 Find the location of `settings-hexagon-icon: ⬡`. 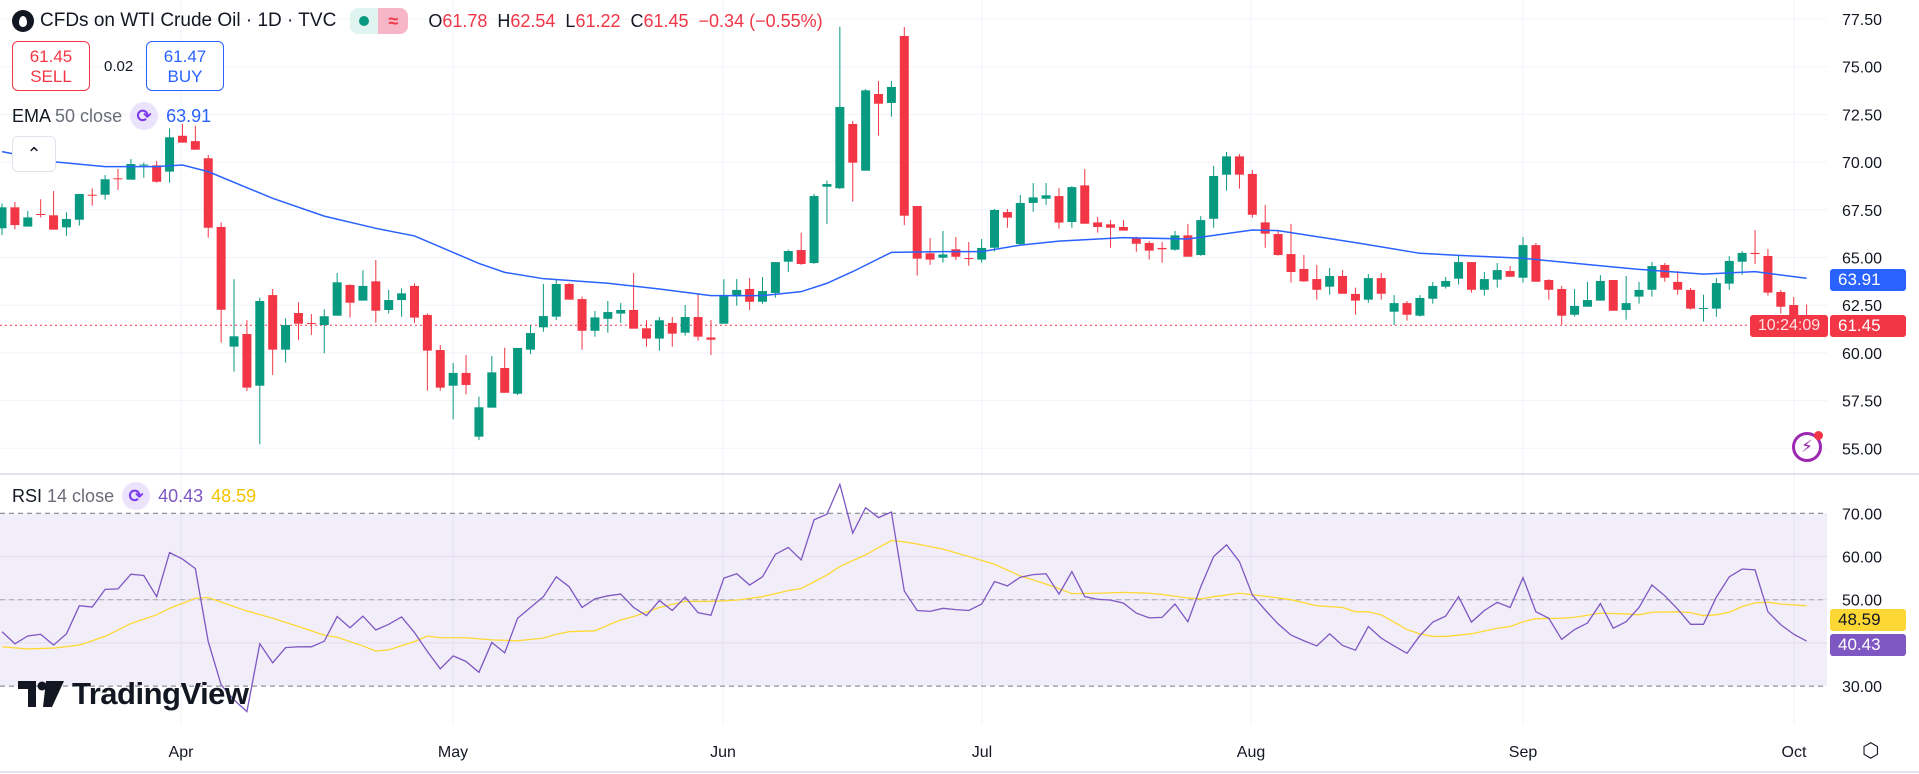

settings-hexagon-icon: ⬡ is located at coordinates (1871, 751).